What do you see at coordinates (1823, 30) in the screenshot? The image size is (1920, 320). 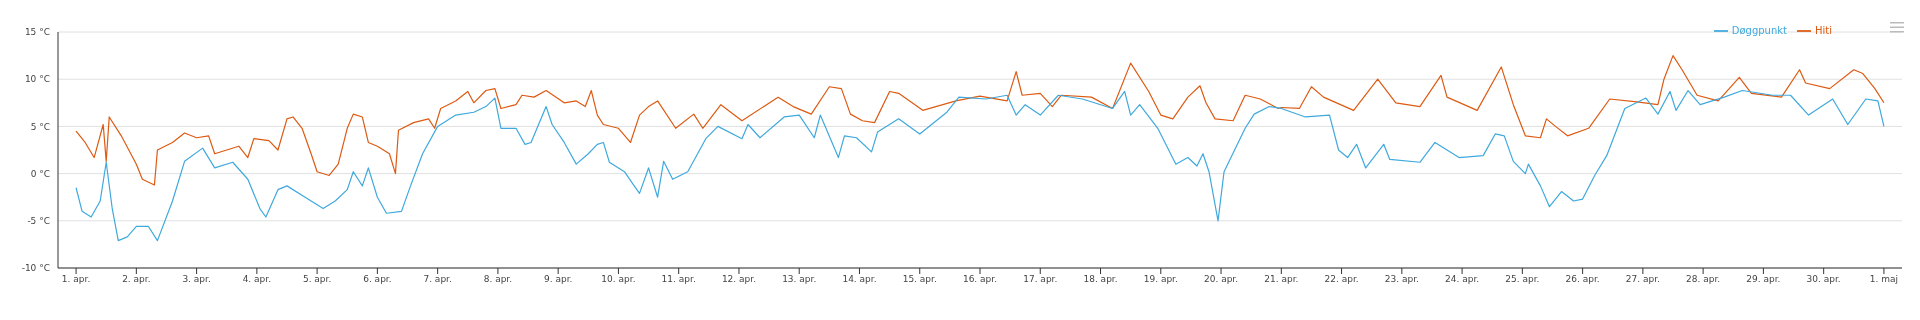 I see `legend-label: Hiti` at bounding box center [1823, 30].